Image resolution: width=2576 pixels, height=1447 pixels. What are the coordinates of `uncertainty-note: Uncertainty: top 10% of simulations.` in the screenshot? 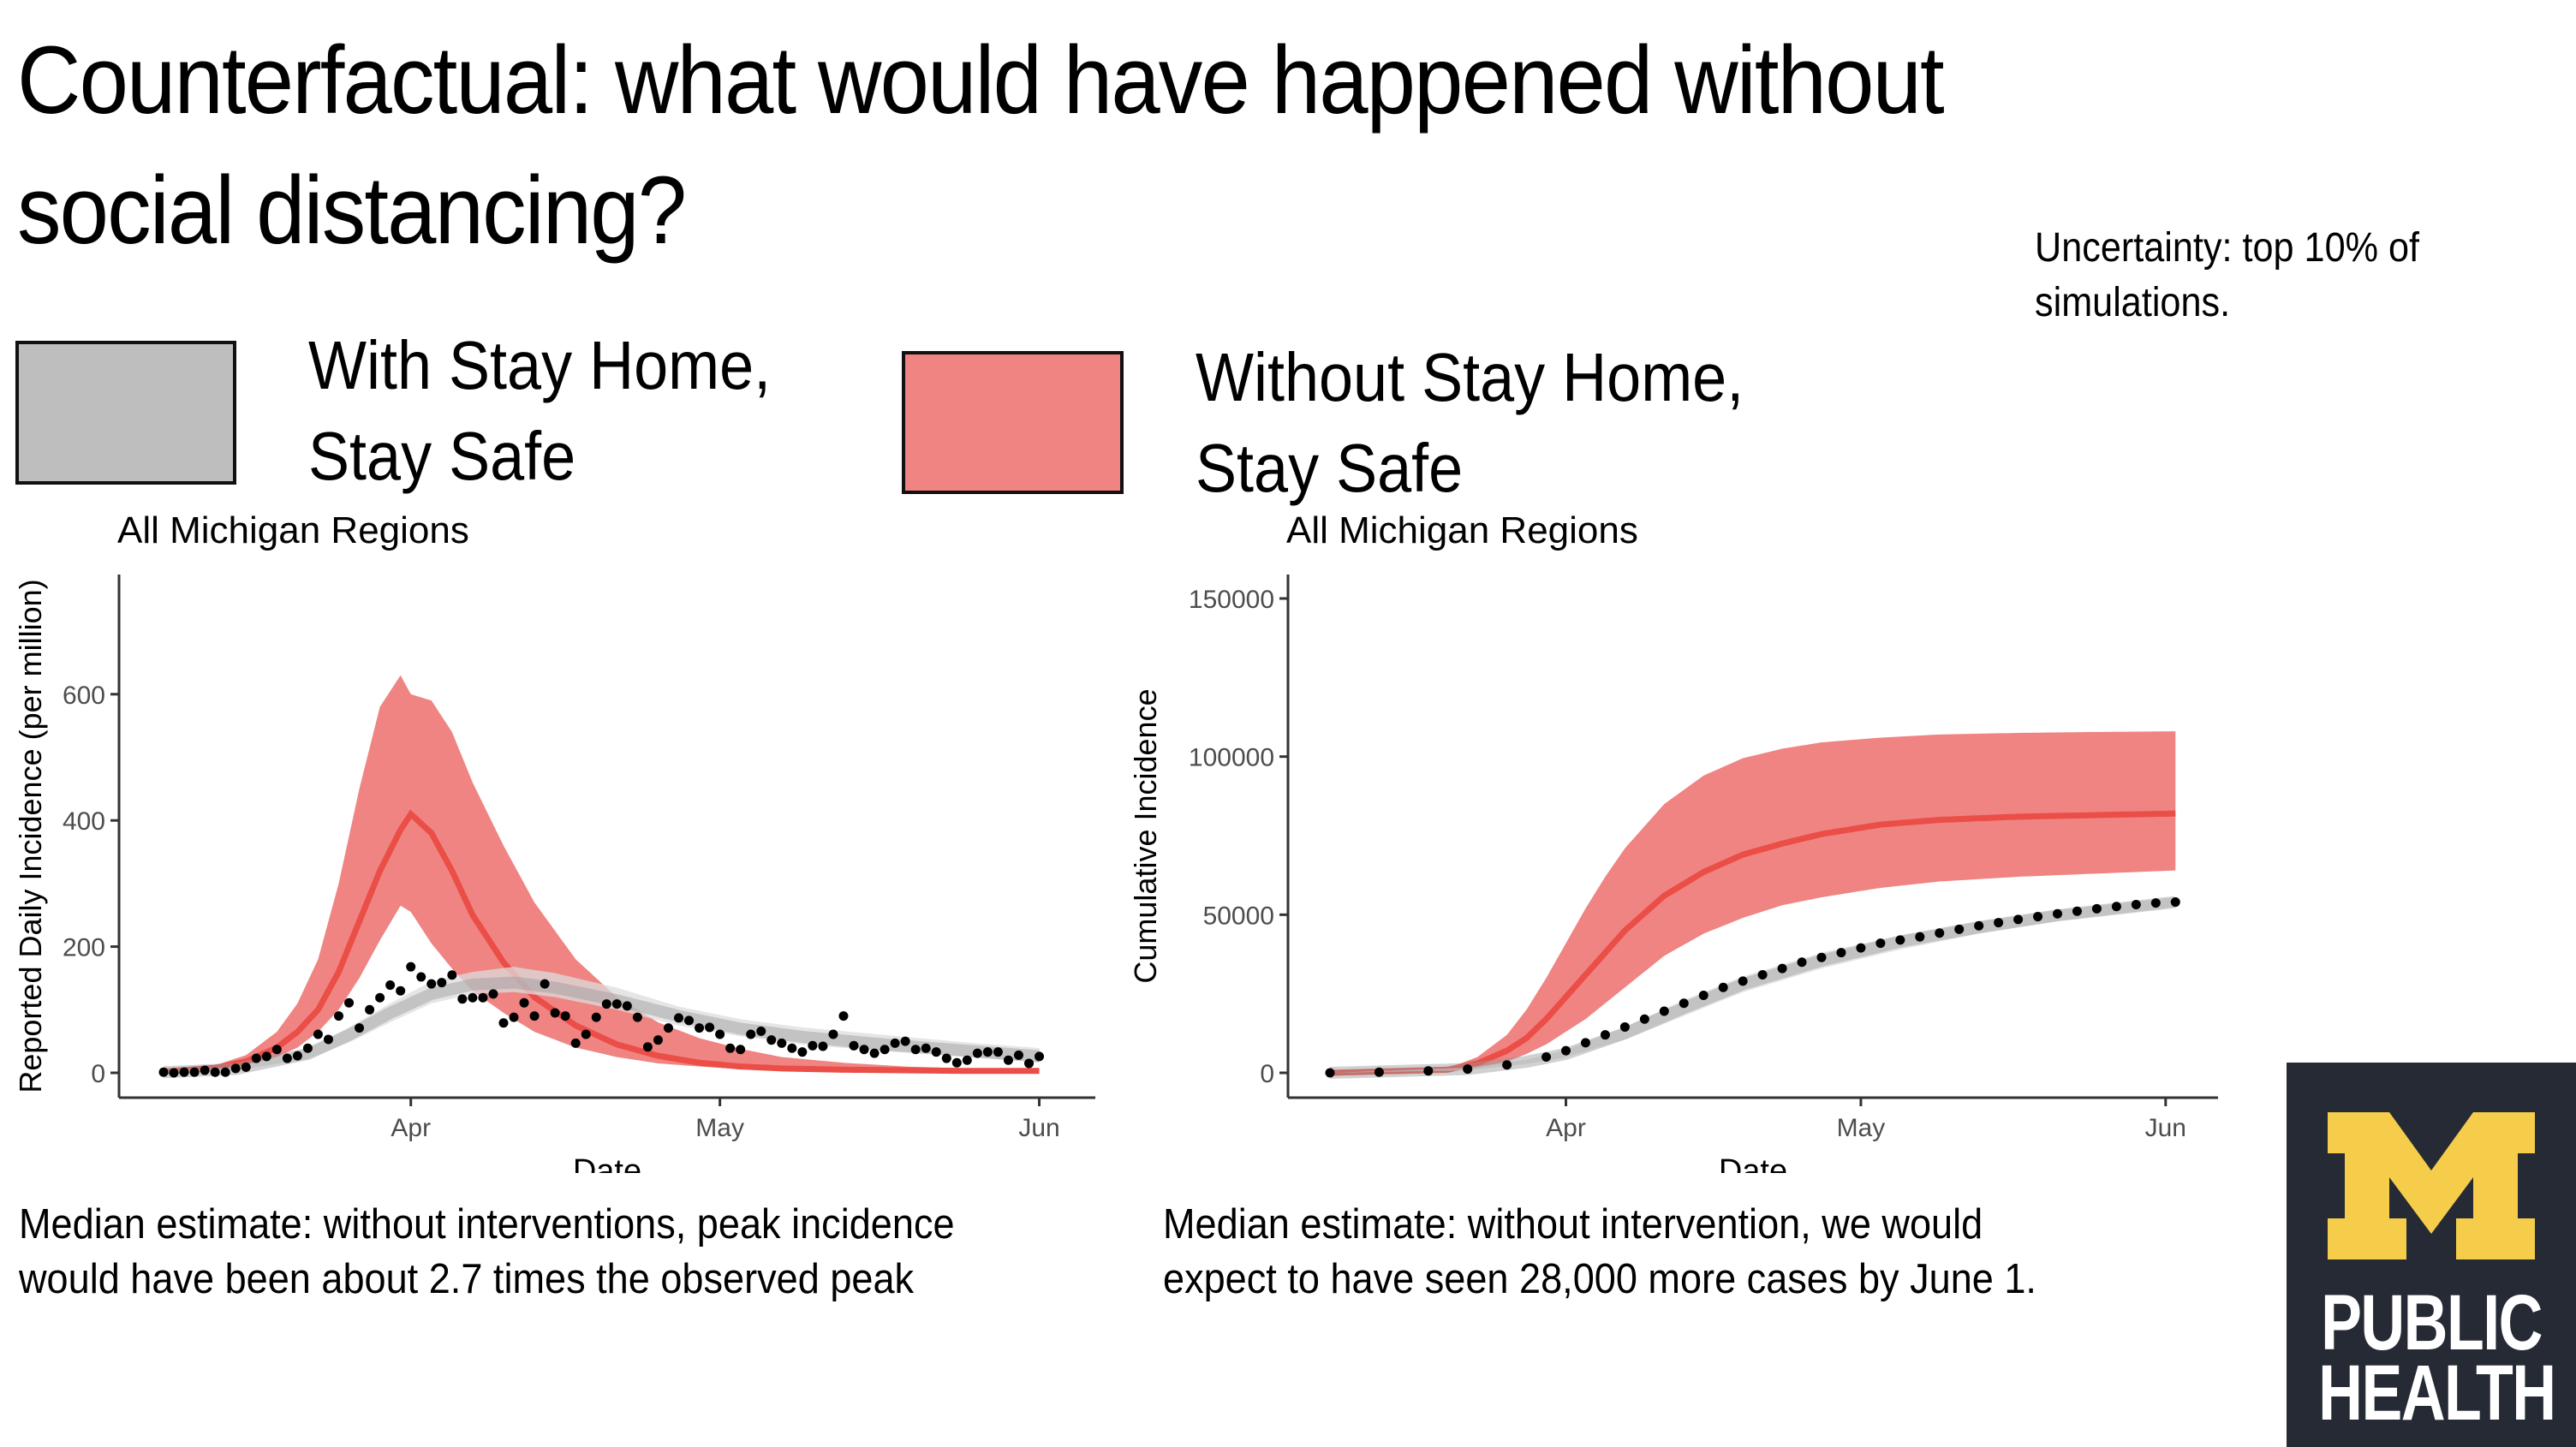 It's located at (2227, 275).